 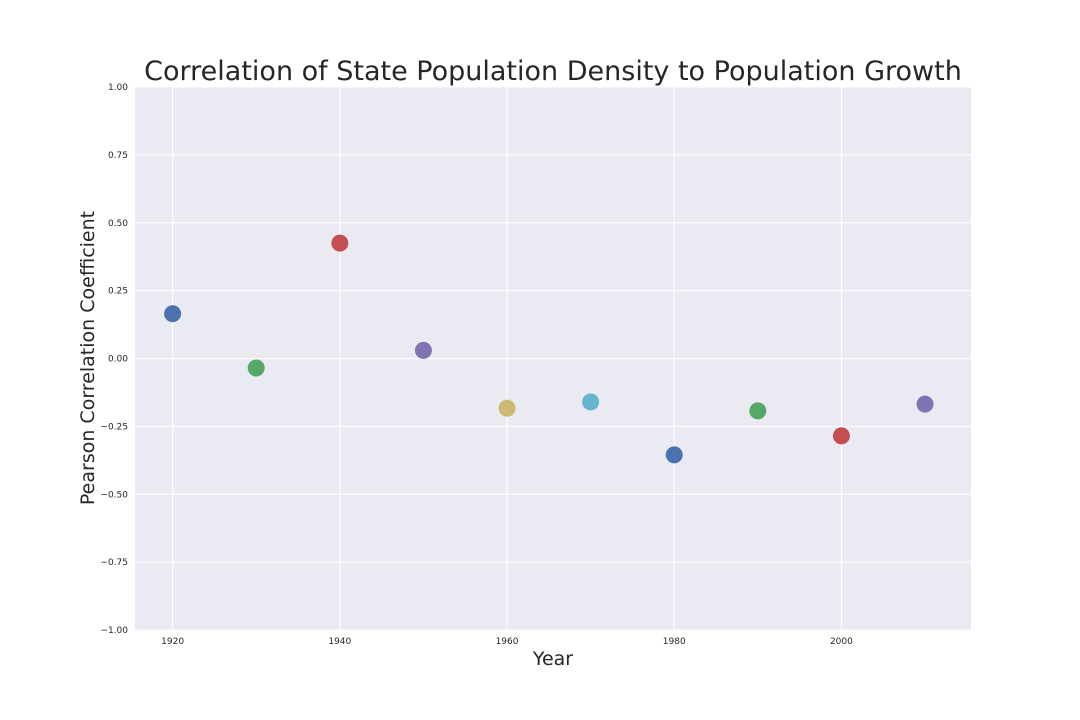 I want to click on x-axis-label: Year, so click(x=552, y=659).